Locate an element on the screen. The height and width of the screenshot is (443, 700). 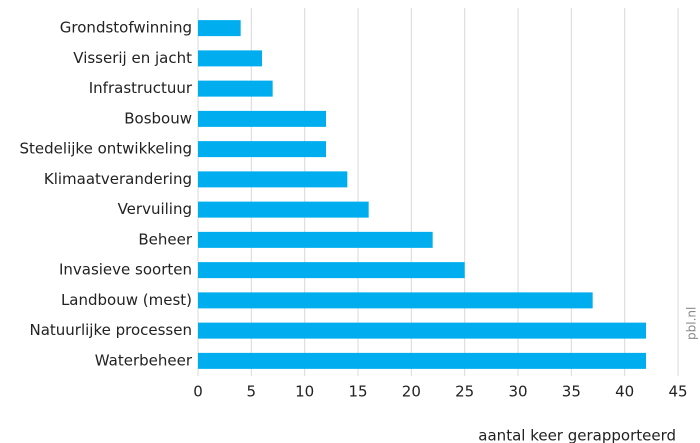
source: pbl.nl is located at coordinates (692, 323).